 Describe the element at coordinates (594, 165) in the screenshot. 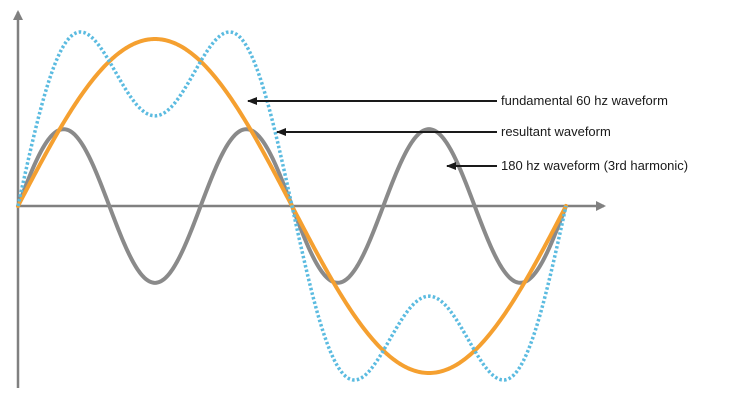

I see `harmonic-label: 180 hz waveform (3rd harmonic)` at that location.